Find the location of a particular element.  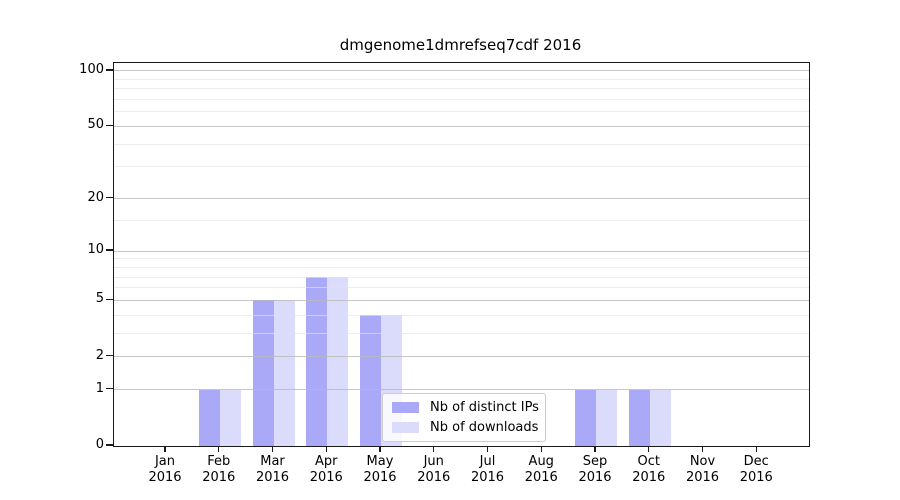

x-tick-label-line: Jul is located at coordinates (487, 461).